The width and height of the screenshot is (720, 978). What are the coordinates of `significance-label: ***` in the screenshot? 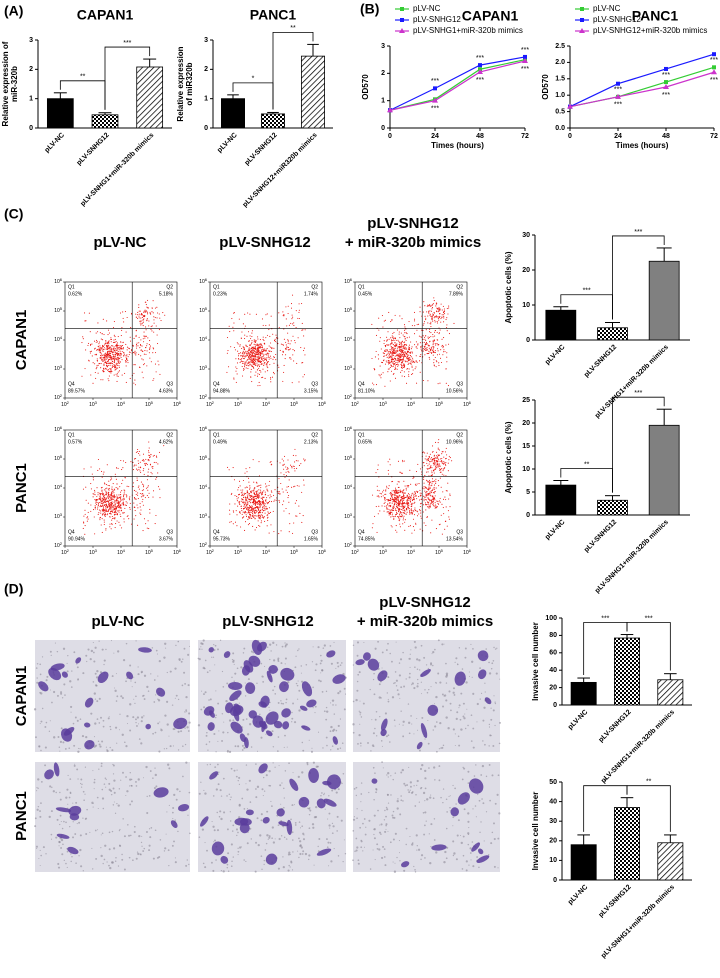 It's located at (127, 43).